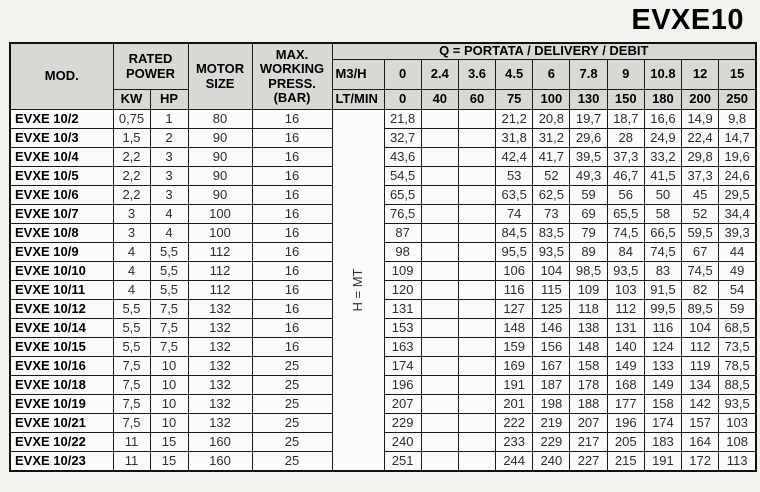 This screenshot has height=492, width=760. Describe the element at coordinates (700, 423) in the screenshot. I see `head-value-cell: 157` at that location.